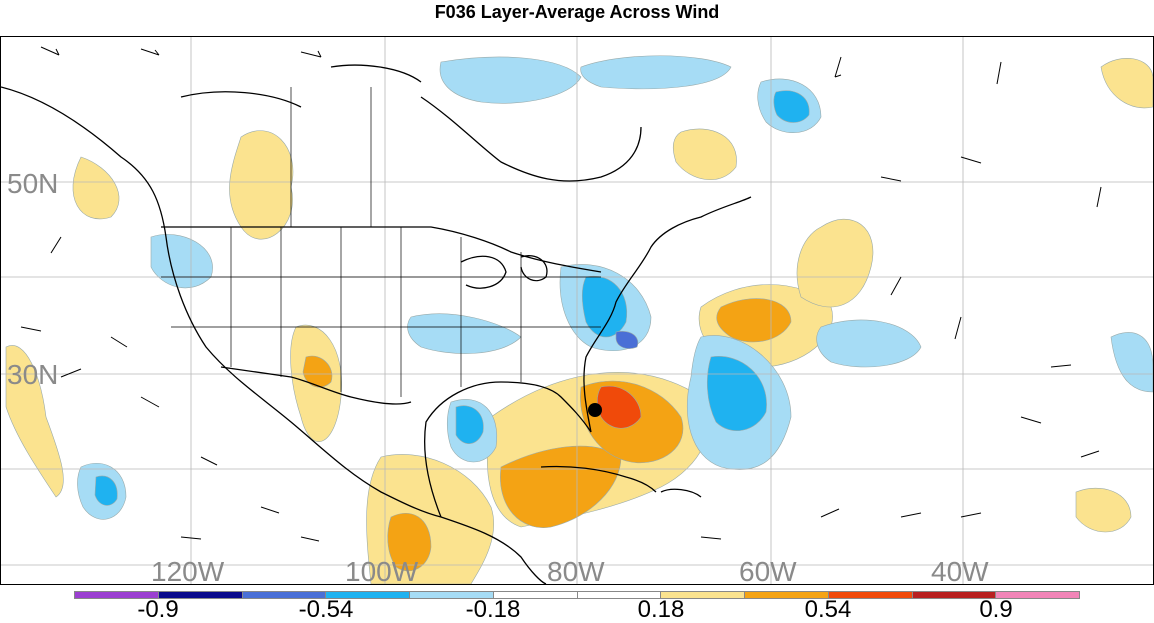  I want to click on colorbar, so click(577, 595).